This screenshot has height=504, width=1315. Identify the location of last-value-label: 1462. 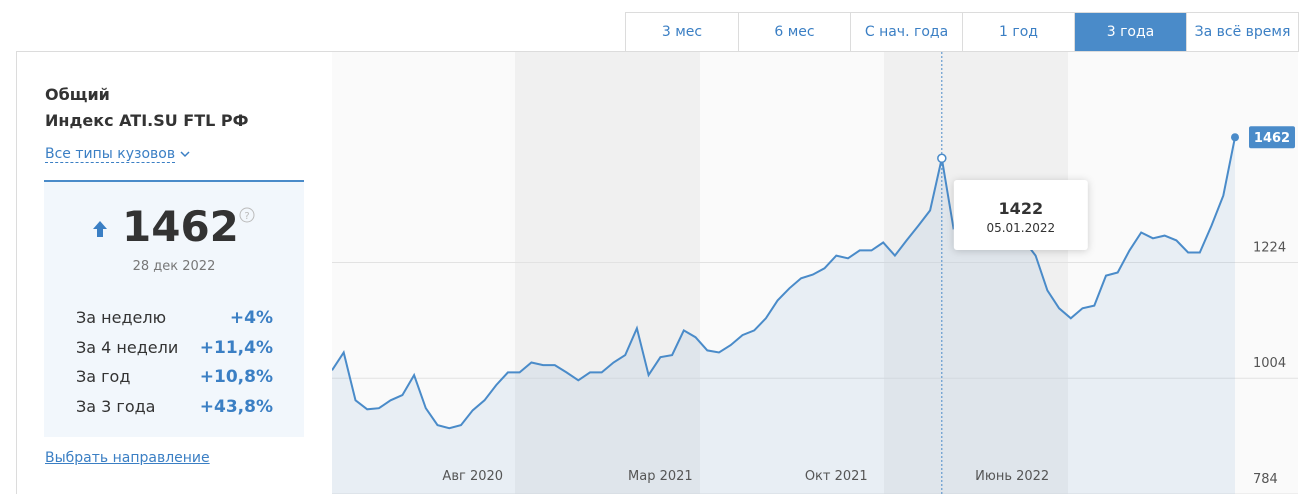
(1272, 138).